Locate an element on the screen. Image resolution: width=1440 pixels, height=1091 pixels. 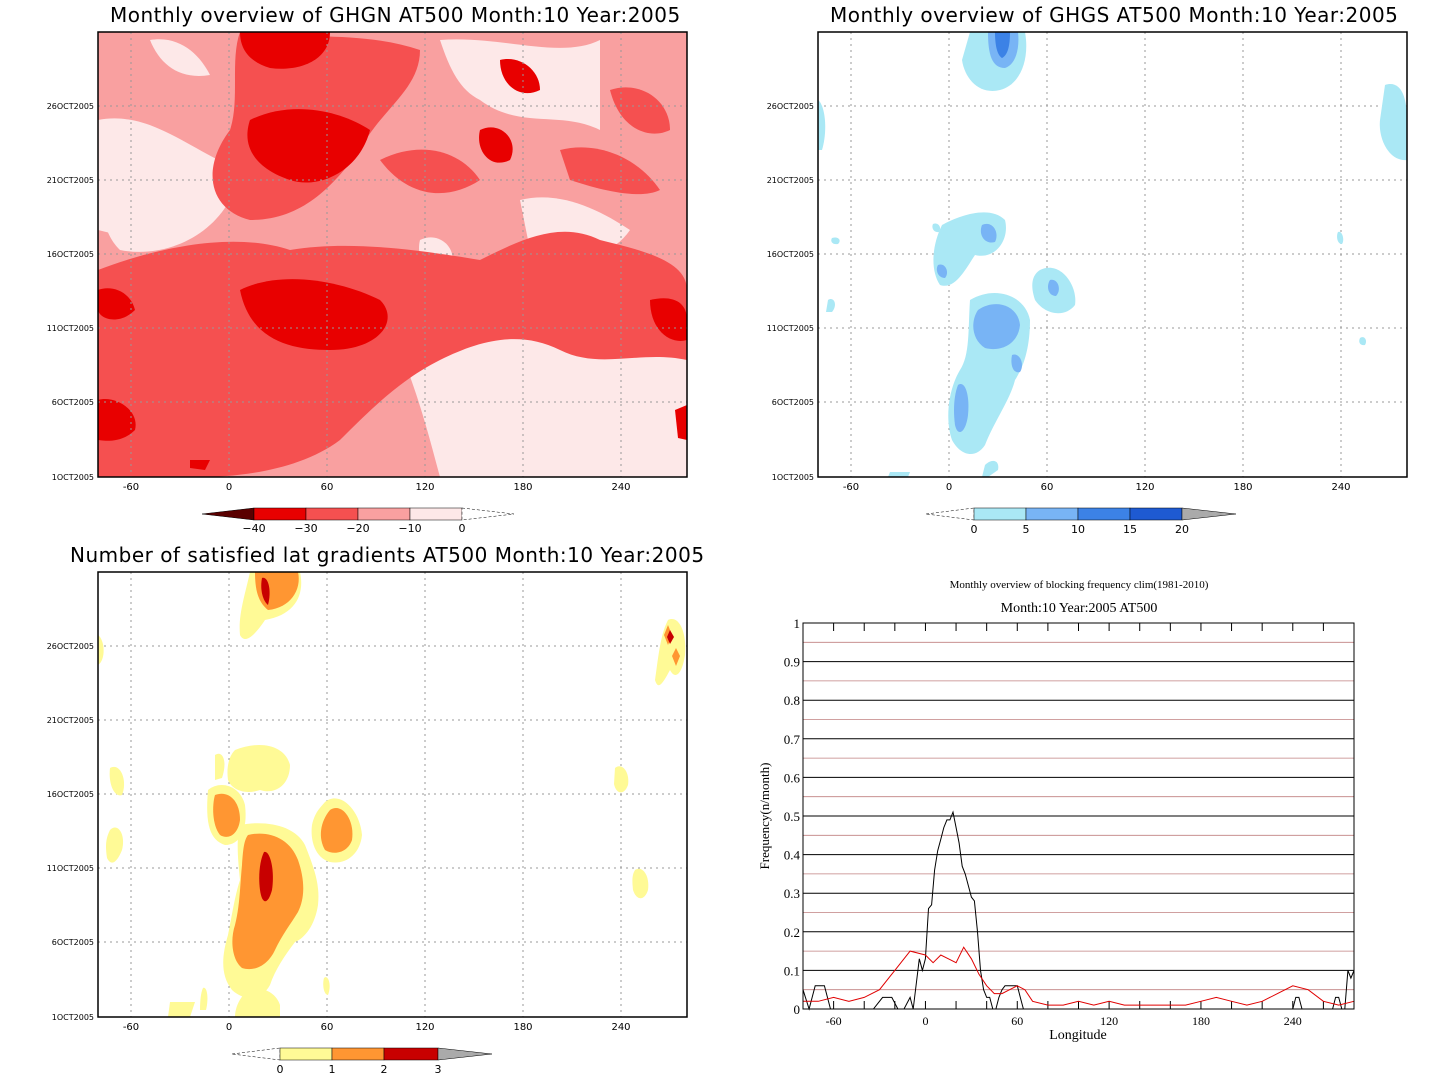
latgrad-cbar-label: 3 is located at coordinates (438, 1069).